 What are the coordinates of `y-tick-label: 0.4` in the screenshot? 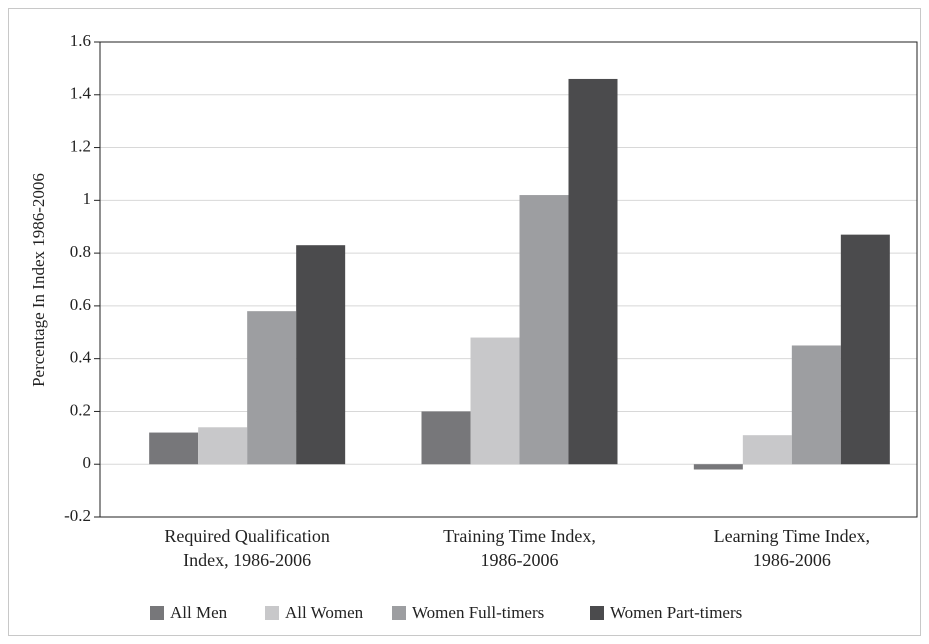 It's located at (81, 357).